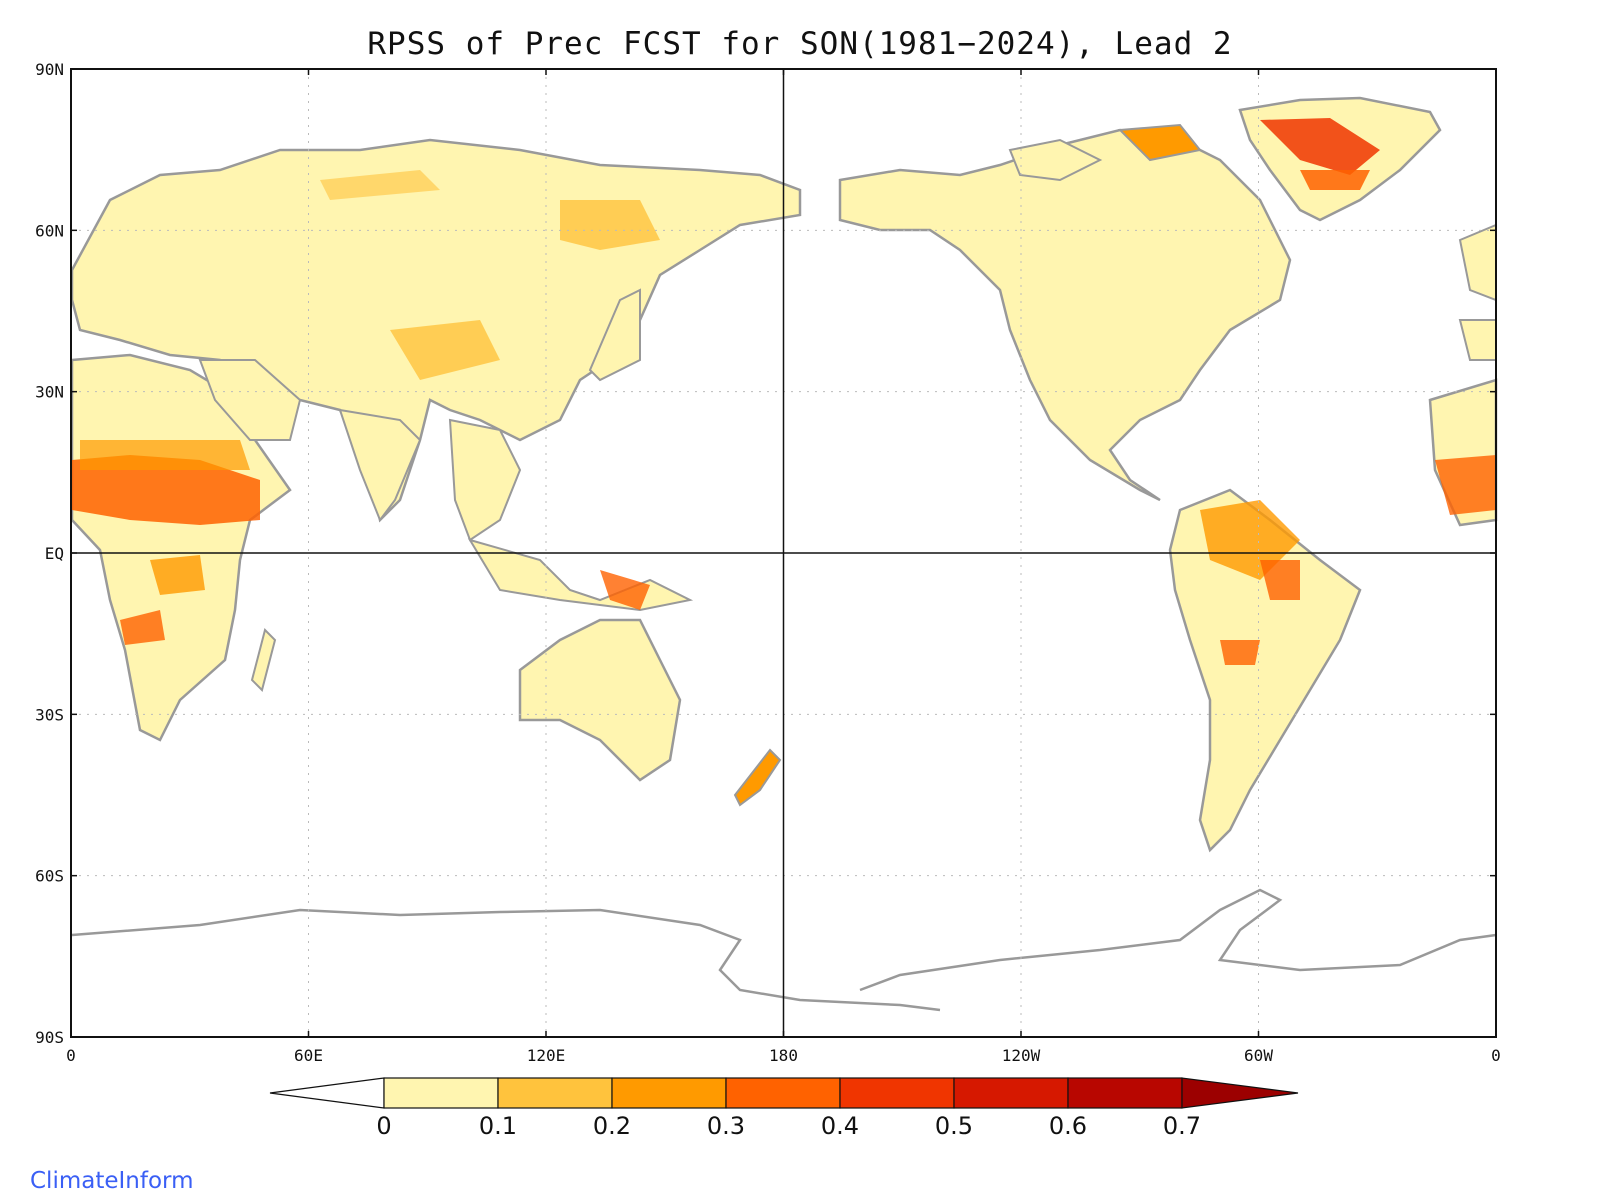  I want to click on colorbar-tick-label: 0, so click(383, 1126).